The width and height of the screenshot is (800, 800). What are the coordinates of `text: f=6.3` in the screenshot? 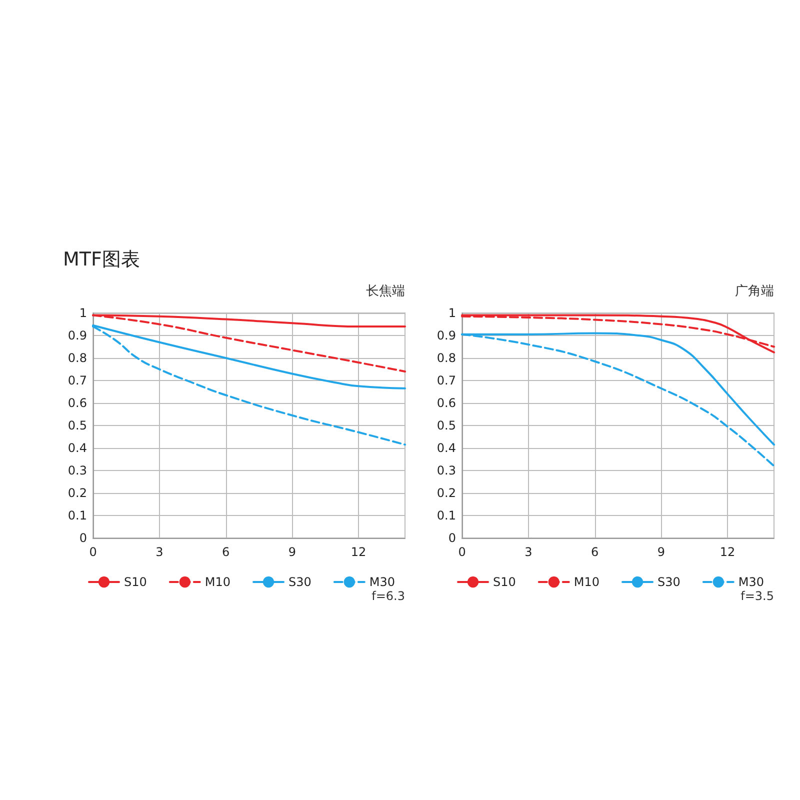 It's located at (389, 596).